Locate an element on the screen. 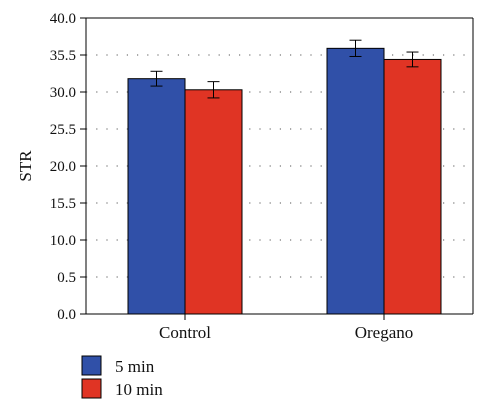 This screenshot has width=484, height=409. y-tick-label: 40.0 is located at coordinates (63, 19).